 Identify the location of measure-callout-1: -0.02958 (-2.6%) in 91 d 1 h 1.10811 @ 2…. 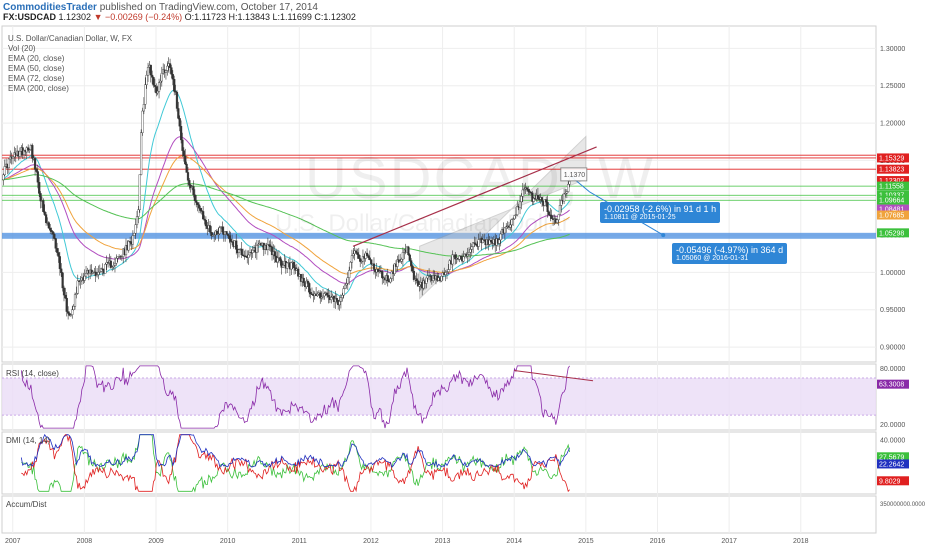
(660, 212).